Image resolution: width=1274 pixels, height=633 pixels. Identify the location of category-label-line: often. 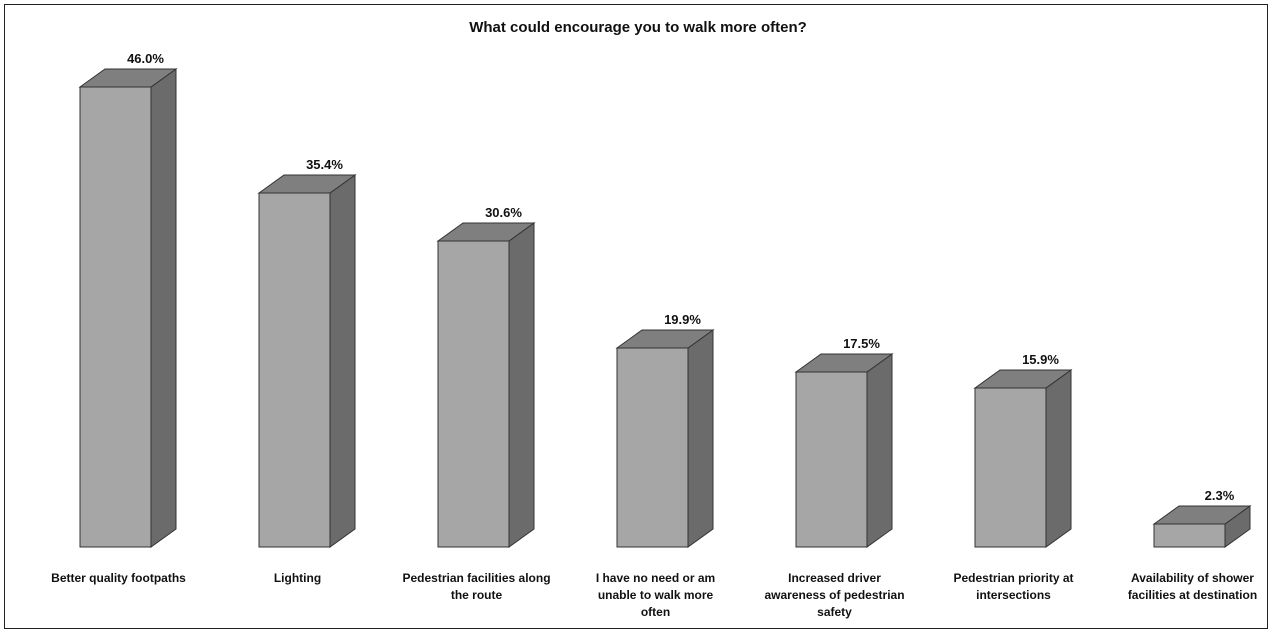
(655, 612).